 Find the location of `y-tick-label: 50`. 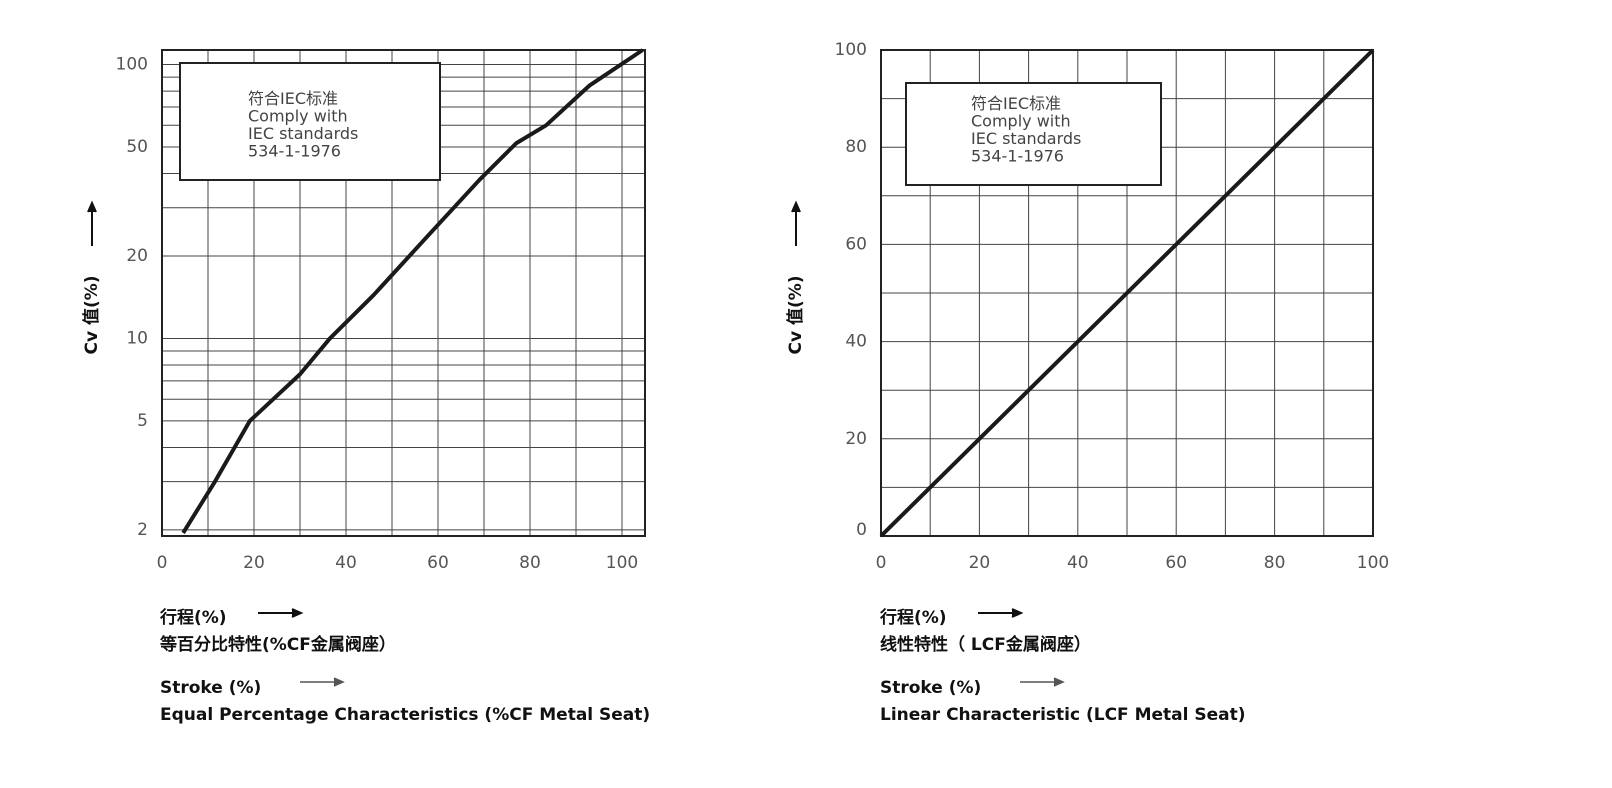

y-tick-label: 50 is located at coordinates (137, 147).